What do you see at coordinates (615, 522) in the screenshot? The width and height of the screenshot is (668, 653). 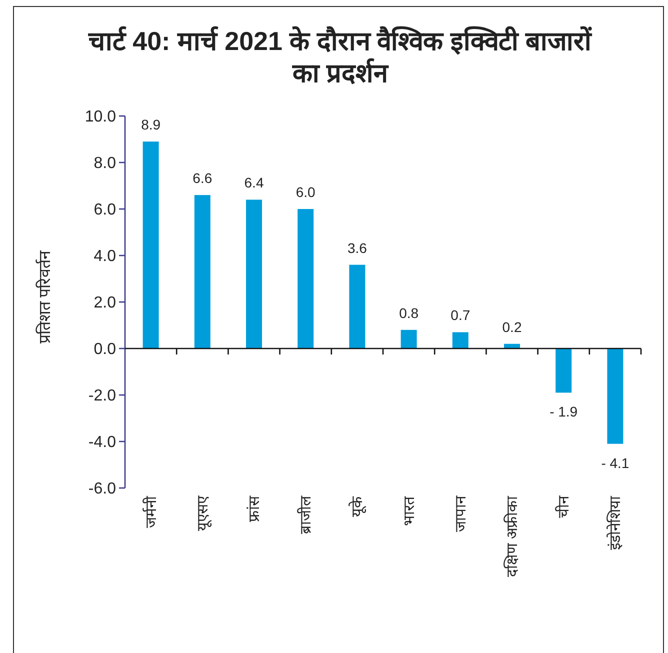 I see `x-tick-label: इंडोनेशिया` at bounding box center [615, 522].